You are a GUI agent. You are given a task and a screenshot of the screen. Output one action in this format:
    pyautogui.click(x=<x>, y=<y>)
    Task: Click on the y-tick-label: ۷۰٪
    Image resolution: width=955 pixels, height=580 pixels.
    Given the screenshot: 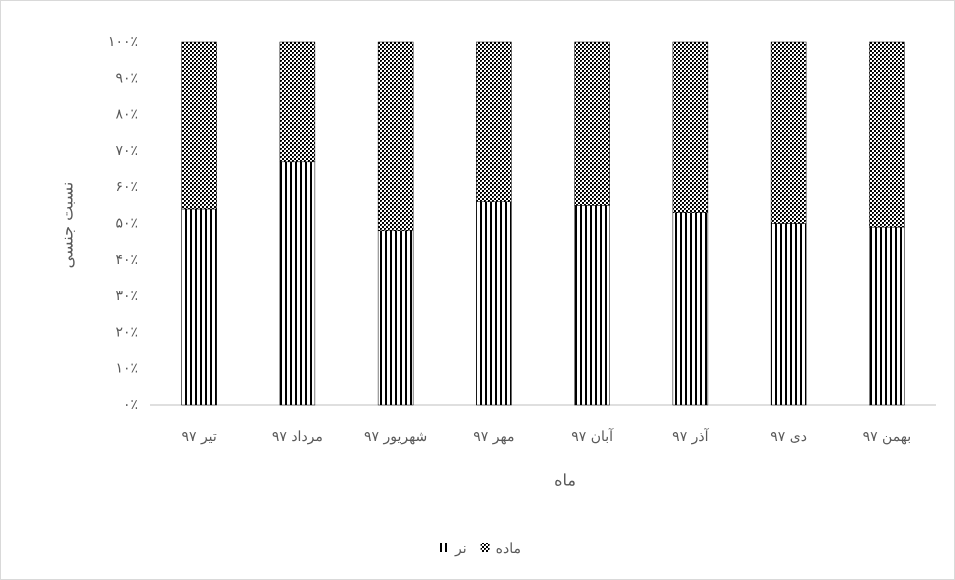 What is the action you would take?
    pyautogui.click(x=126, y=151)
    